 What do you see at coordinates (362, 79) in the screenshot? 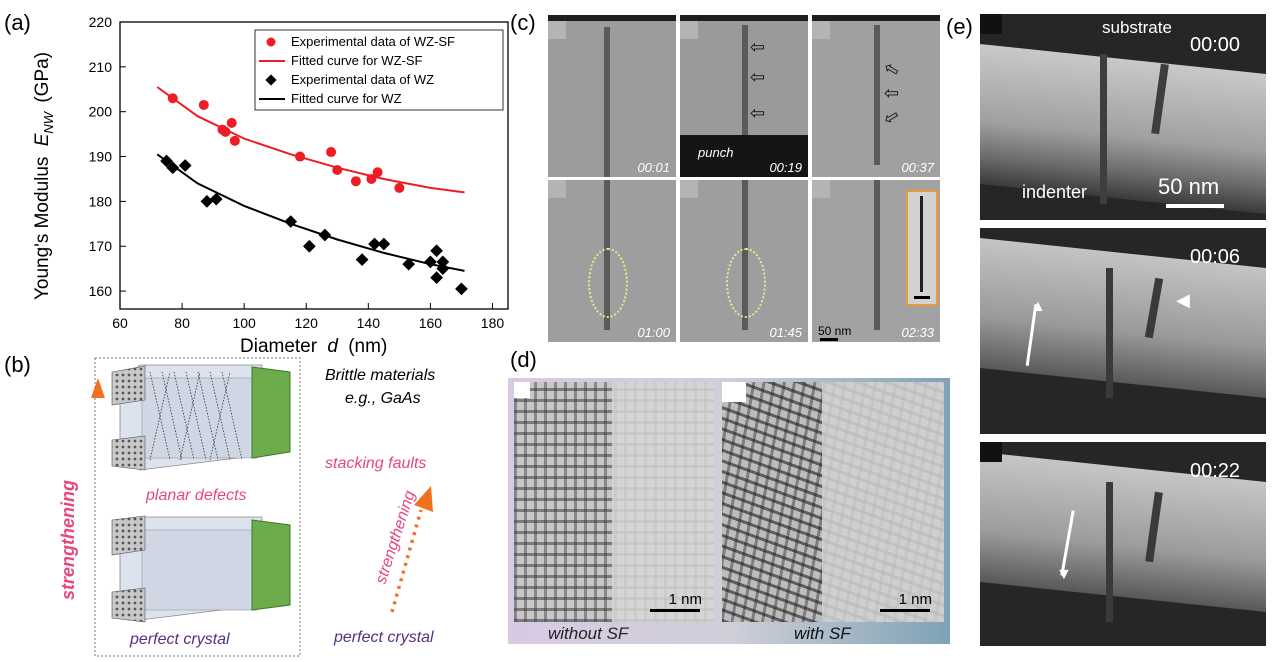
I see `legend-item-3: Experimental data of WZ` at bounding box center [362, 79].